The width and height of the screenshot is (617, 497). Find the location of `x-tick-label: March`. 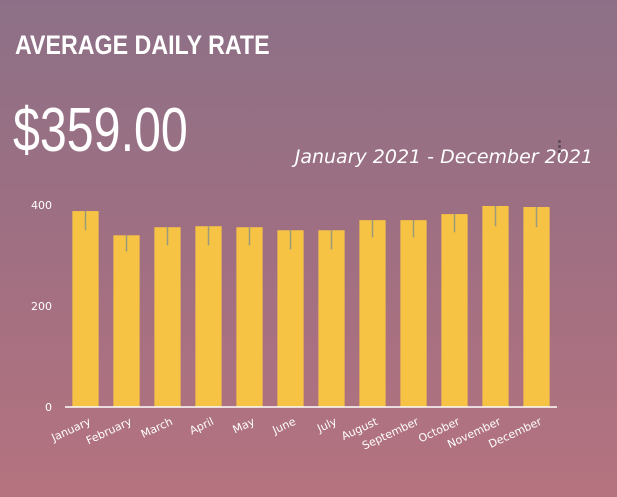

x-tick-label: March is located at coordinates (157, 428).